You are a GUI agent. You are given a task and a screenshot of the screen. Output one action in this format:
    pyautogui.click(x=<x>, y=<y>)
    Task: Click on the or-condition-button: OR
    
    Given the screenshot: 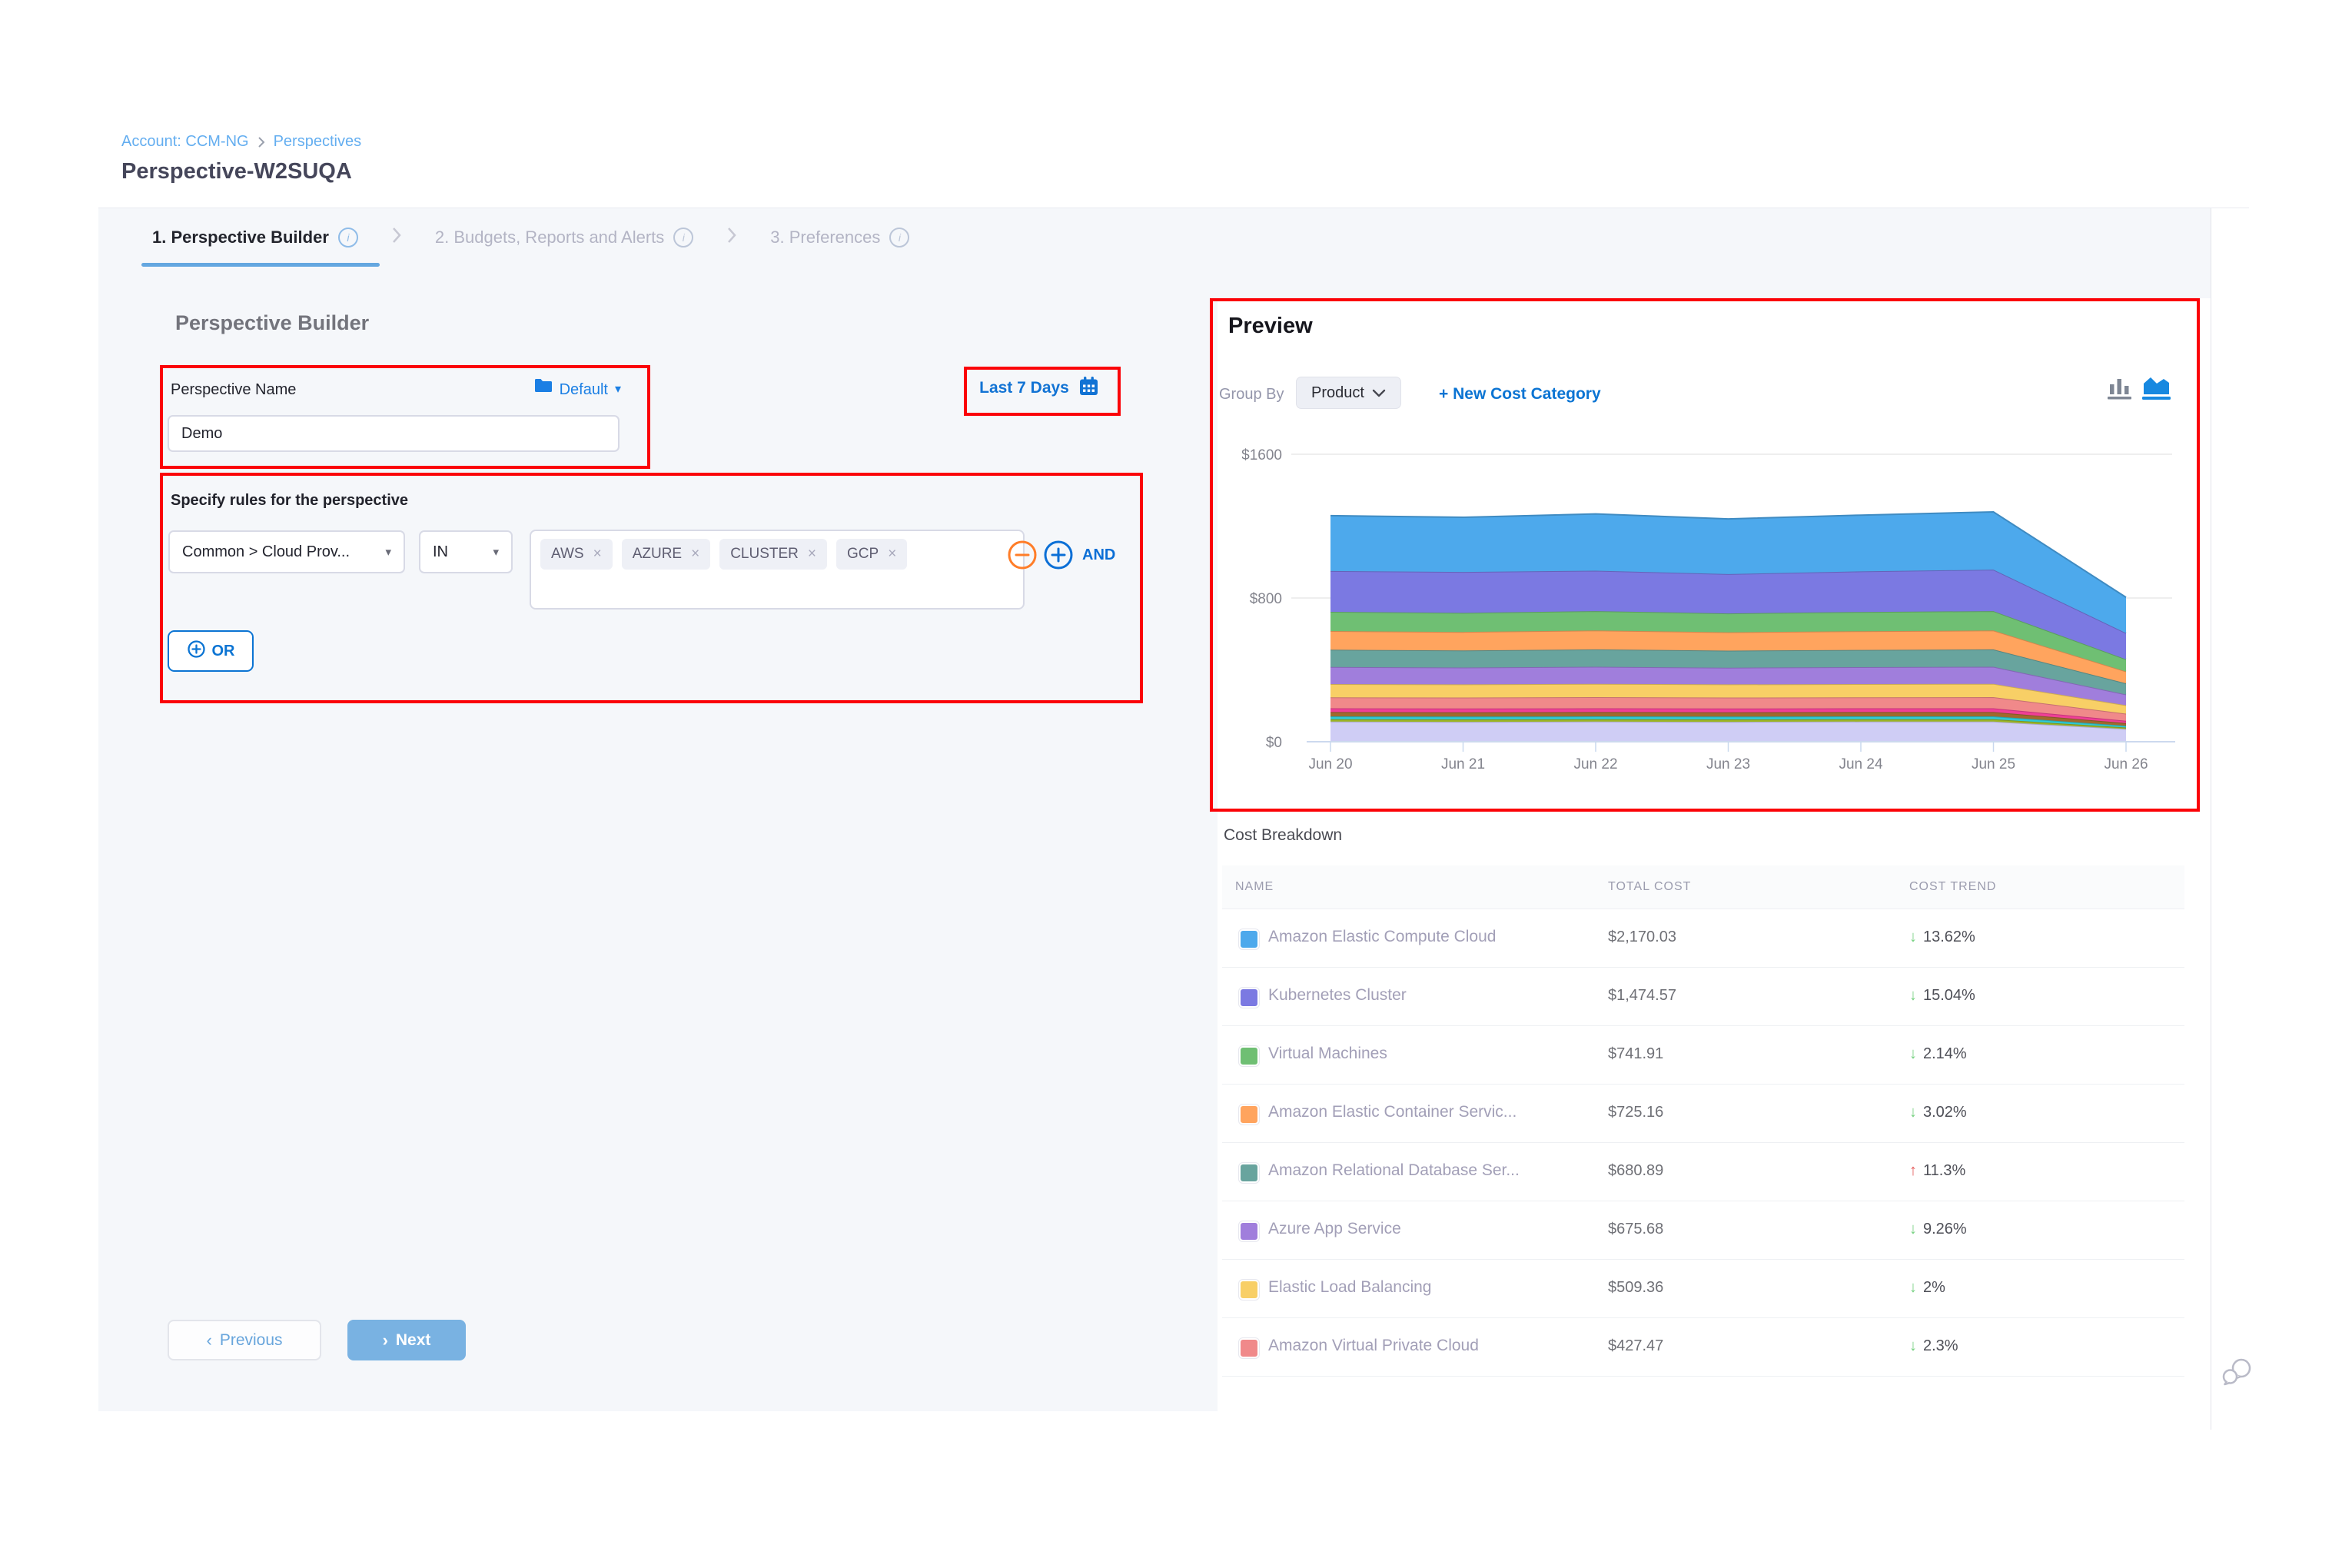 What is the action you would take?
    pyautogui.click(x=211, y=651)
    